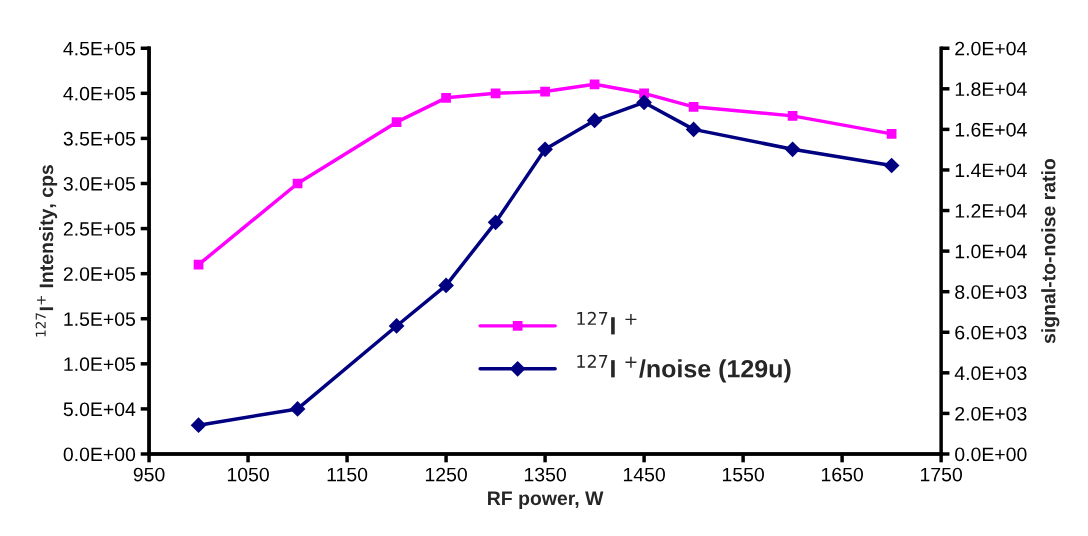  Describe the element at coordinates (991, 332) in the screenshot. I see `y2-tick-label: 6.0E+03` at that location.